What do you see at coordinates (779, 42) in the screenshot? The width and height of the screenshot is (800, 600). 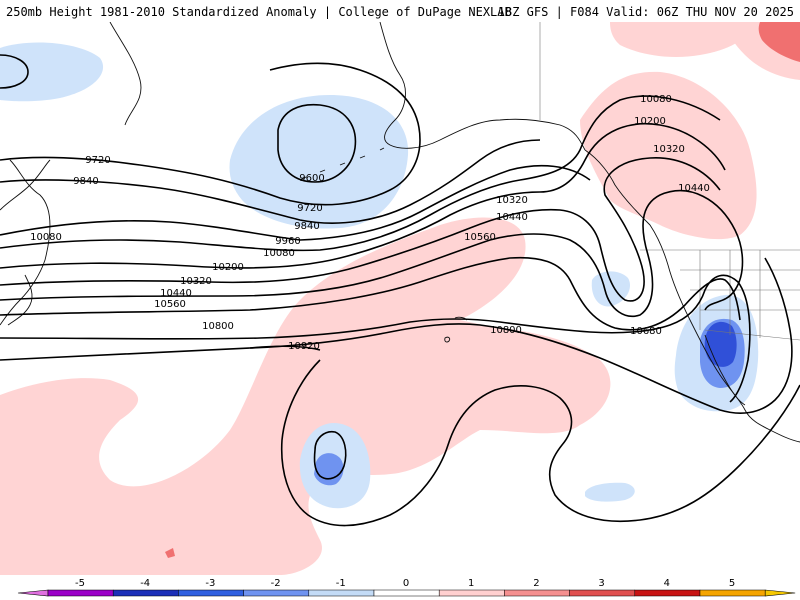 I see `positive-anomaly-northeast-strong` at bounding box center [779, 42].